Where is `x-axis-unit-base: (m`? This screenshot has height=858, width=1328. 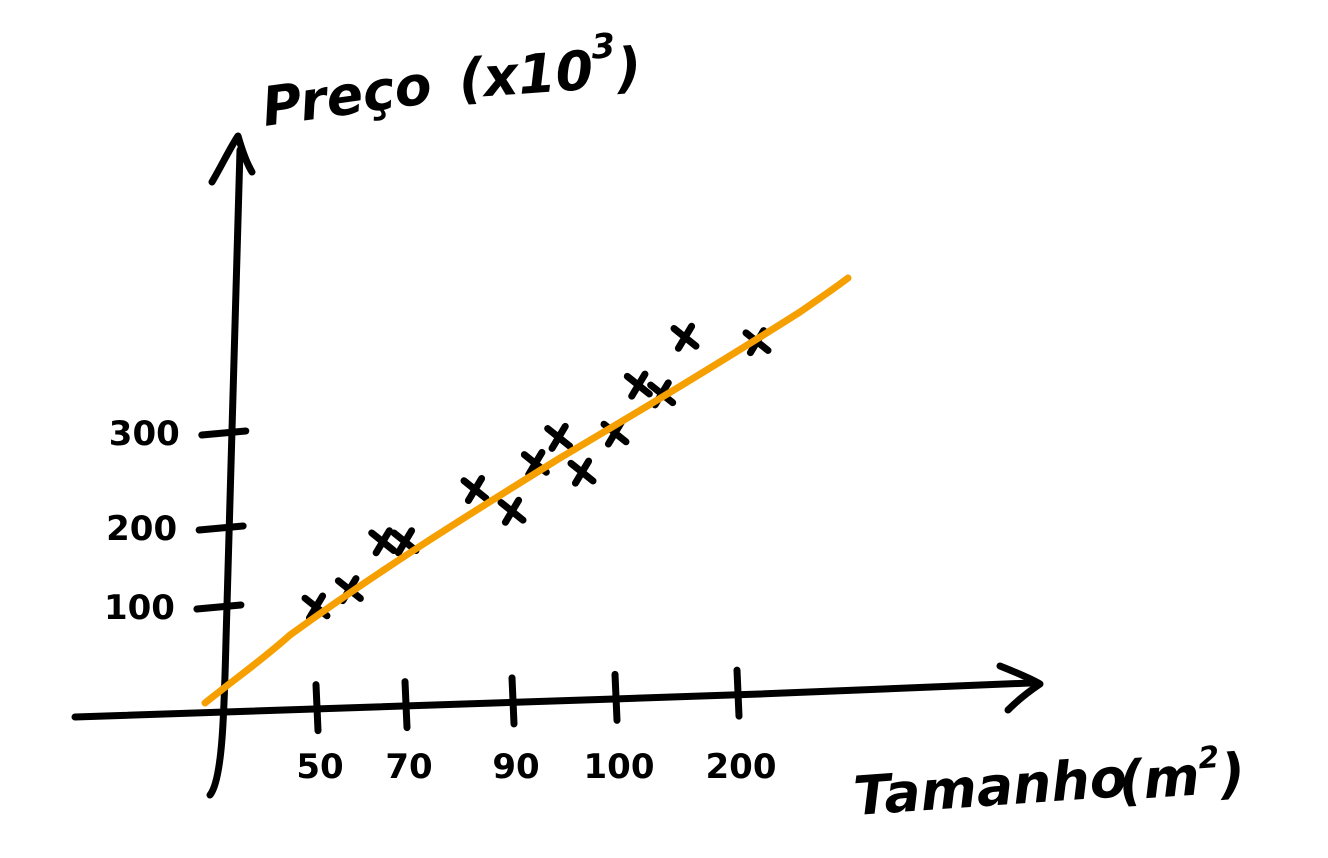 x-axis-unit-base: (m is located at coordinates (1159, 778).